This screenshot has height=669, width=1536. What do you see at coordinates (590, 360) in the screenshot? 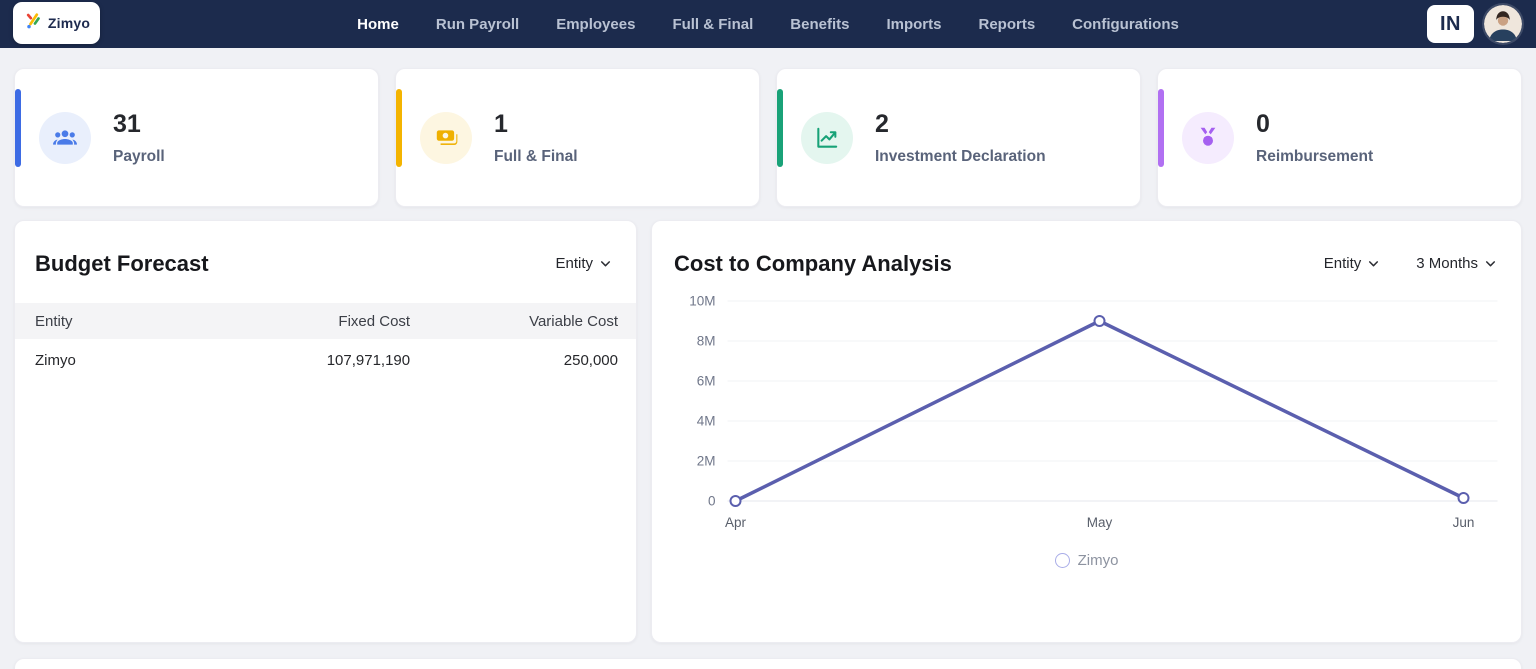
I see `cell-variable-cost: 250,000` at bounding box center [590, 360].